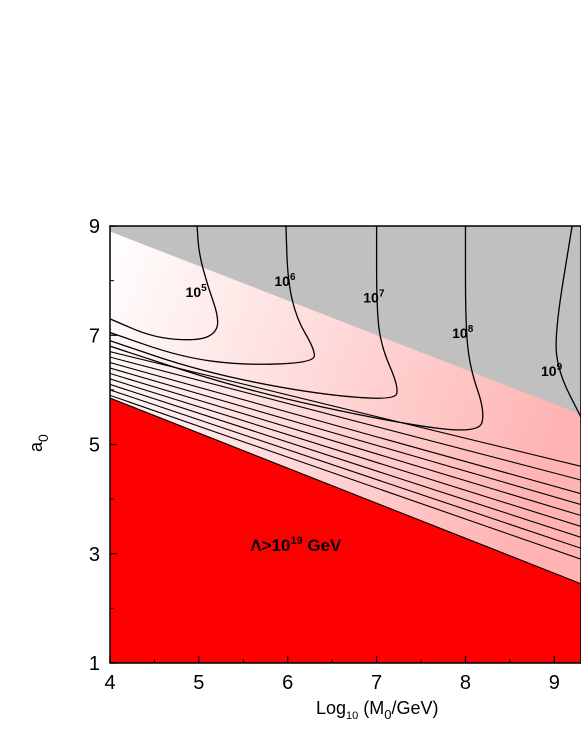 This screenshot has width=581, height=752. Describe the element at coordinates (198, 683) in the screenshot. I see `x-tick-label: 5` at that location.